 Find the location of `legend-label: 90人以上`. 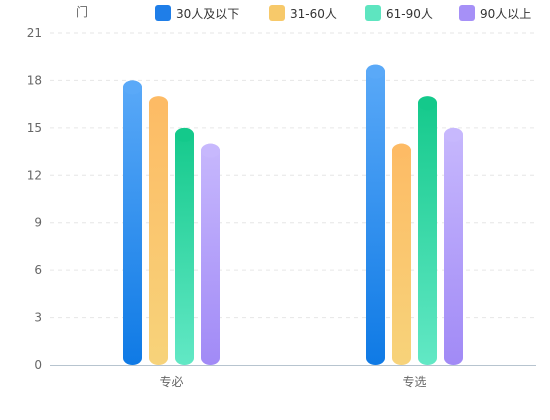

legend-label: 90人以上 is located at coordinates (505, 14).